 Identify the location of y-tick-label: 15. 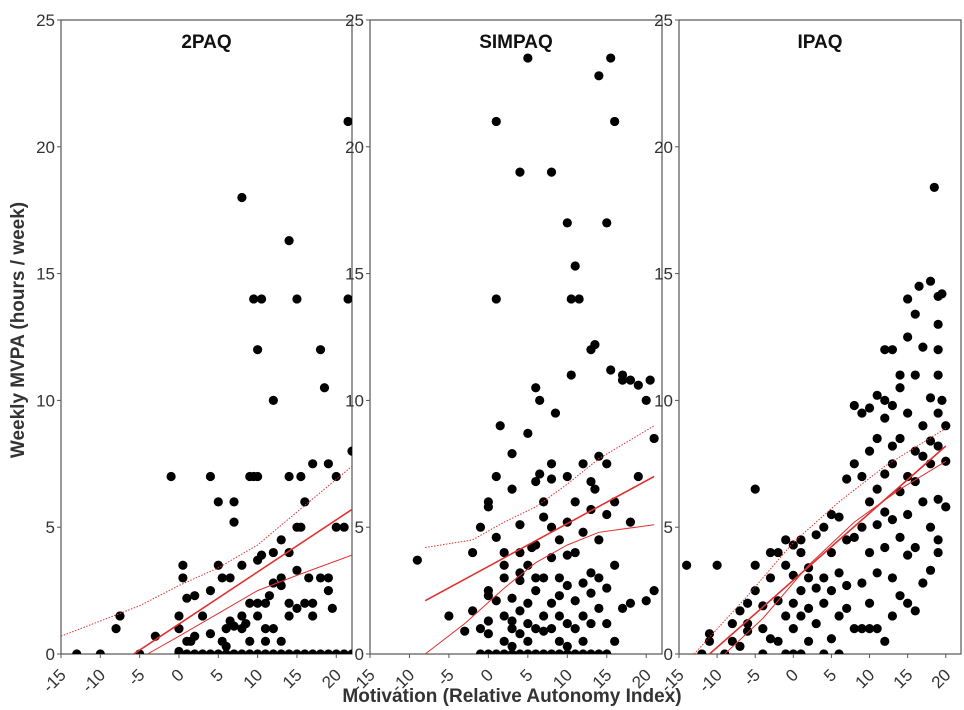
(663, 274).